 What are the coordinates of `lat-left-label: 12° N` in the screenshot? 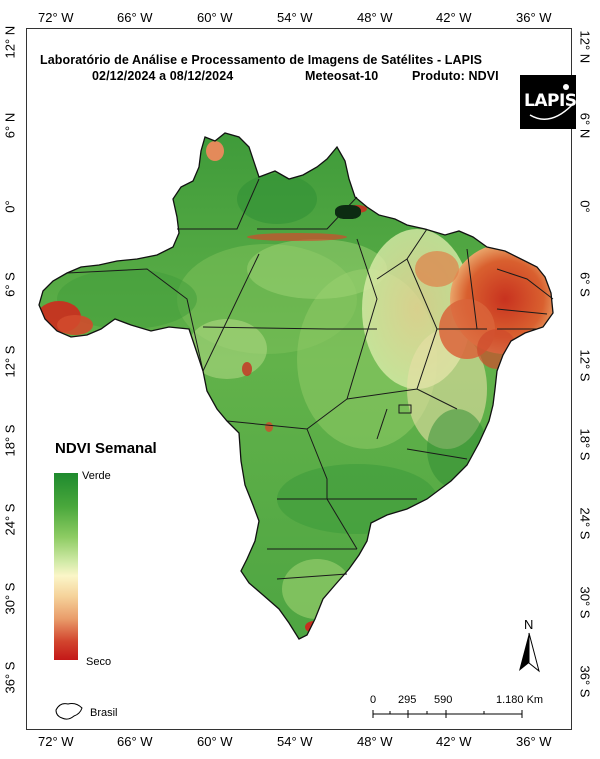 It's located at (10, 42).